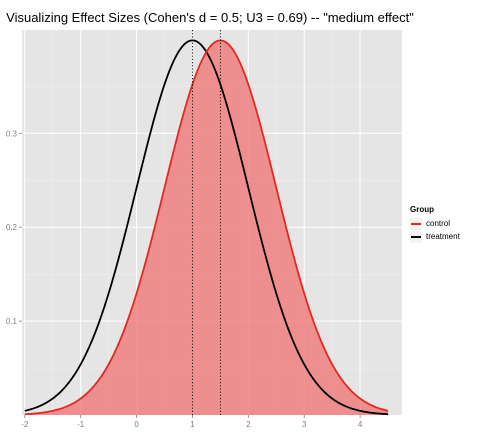 The height and width of the screenshot is (441, 480). What do you see at coordinates (438, 223) in the screenshot?
I see `legend-label-control: control` at bounding box center [438, 223].